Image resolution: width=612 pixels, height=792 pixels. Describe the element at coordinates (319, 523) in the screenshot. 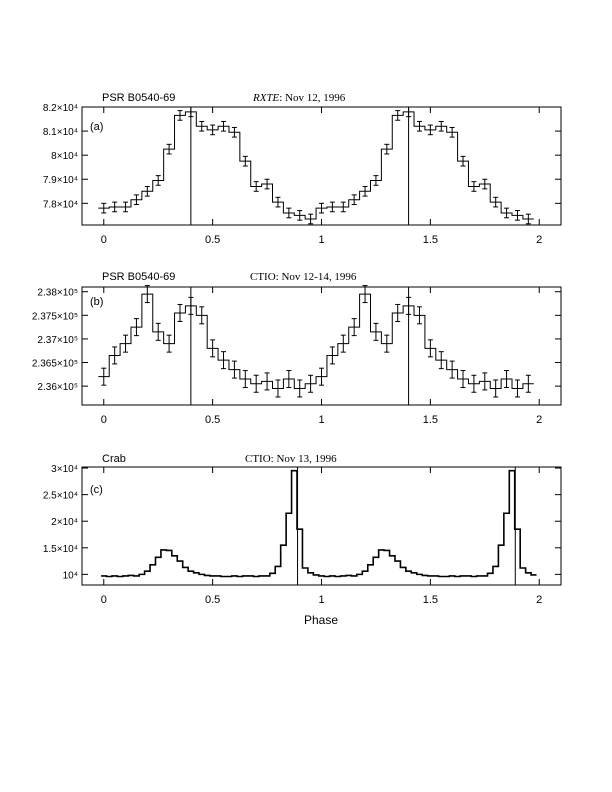

I see `panel-c-histogram-line` at that location.